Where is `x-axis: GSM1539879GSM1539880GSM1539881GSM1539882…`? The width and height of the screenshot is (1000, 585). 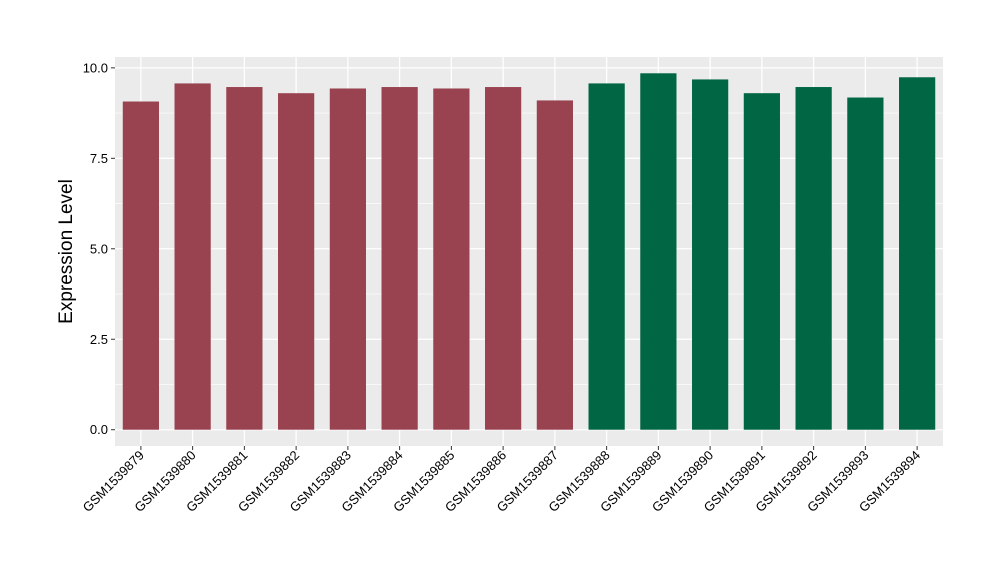 x-axis: GSM1539879GSM1539880GSM1539881GSM1539882… is located at coordinates (501, 480).